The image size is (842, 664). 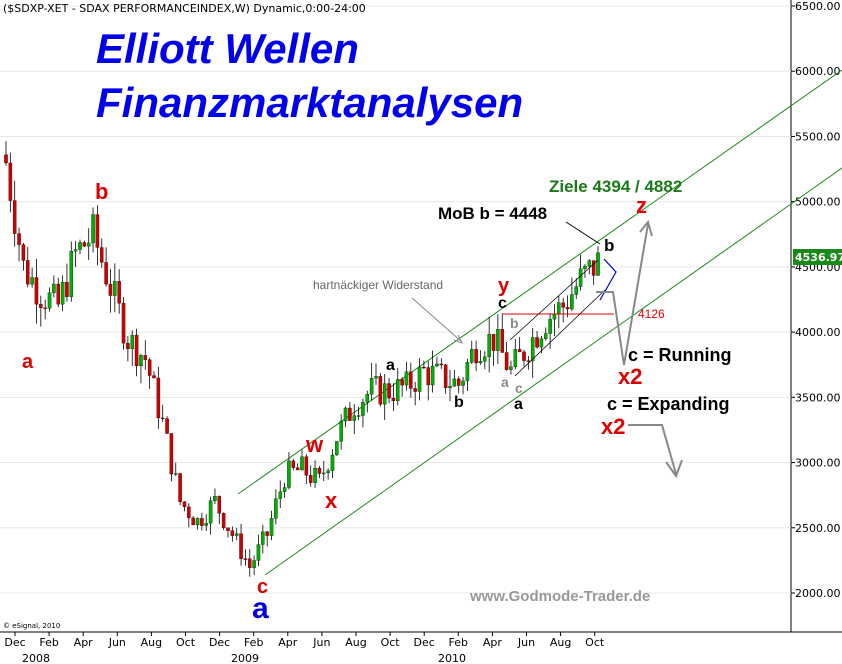 What do you see at coordinates (331, 500) in the screenshot?
I see `wave-x: x` at bounding box center [331, 500].